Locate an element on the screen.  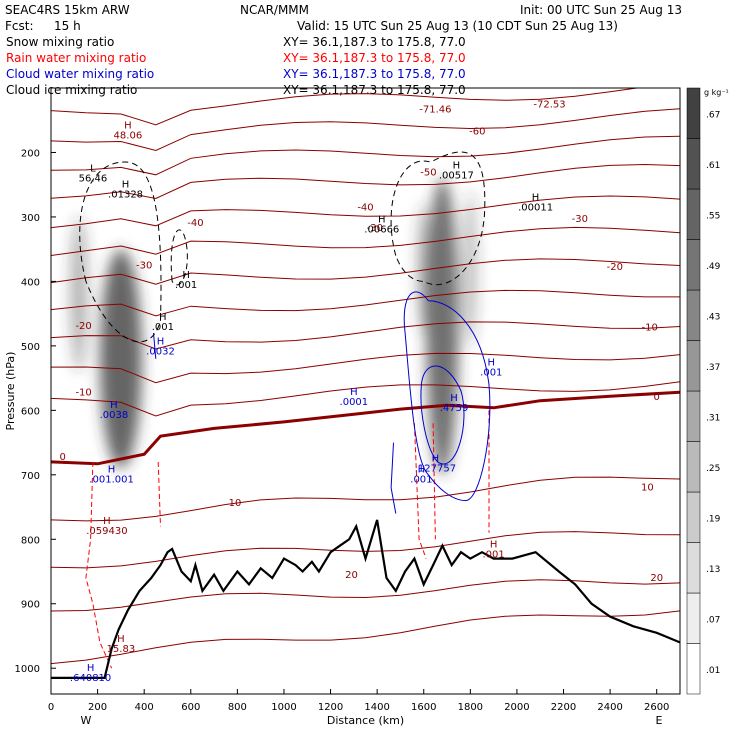
fcst-value: 15 h is located at coordinates (67, 26).